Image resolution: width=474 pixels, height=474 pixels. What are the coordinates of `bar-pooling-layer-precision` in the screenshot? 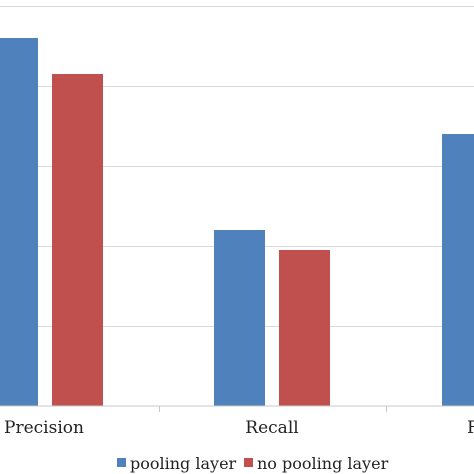 It's located at (19, 222).